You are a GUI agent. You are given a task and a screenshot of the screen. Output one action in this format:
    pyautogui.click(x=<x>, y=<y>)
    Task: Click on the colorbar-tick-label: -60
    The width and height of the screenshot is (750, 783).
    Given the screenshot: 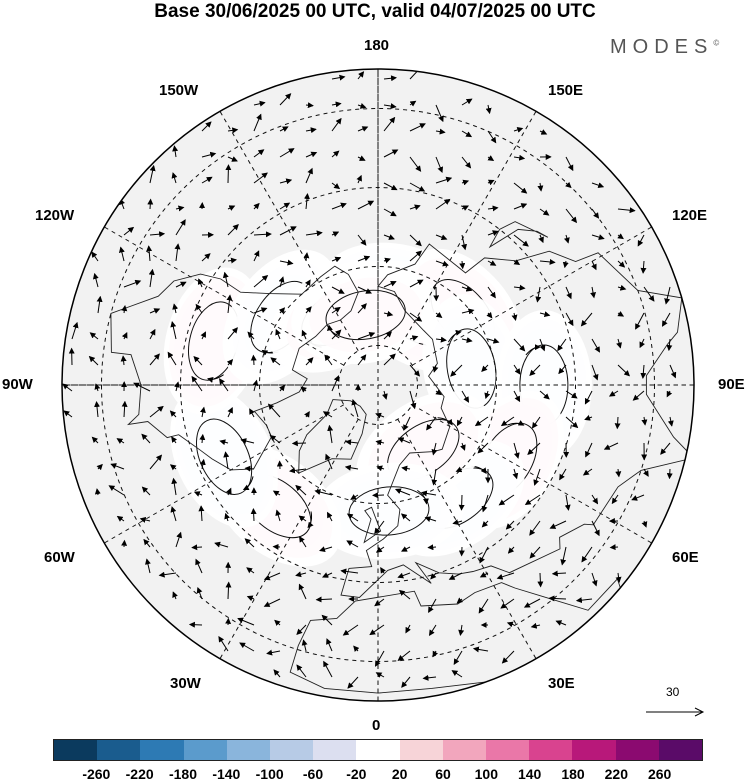 What is the action you would take?
    pyautogui.click(x=313, y=774)
    